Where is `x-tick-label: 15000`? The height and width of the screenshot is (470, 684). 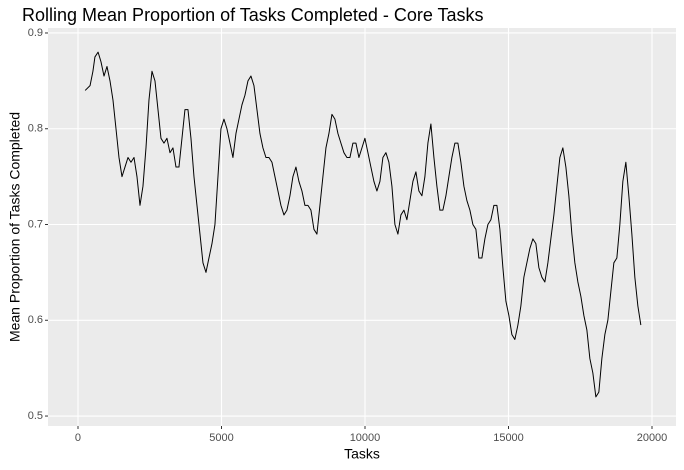 x-tick-label: 15000 is located at coordinates (508, 438).